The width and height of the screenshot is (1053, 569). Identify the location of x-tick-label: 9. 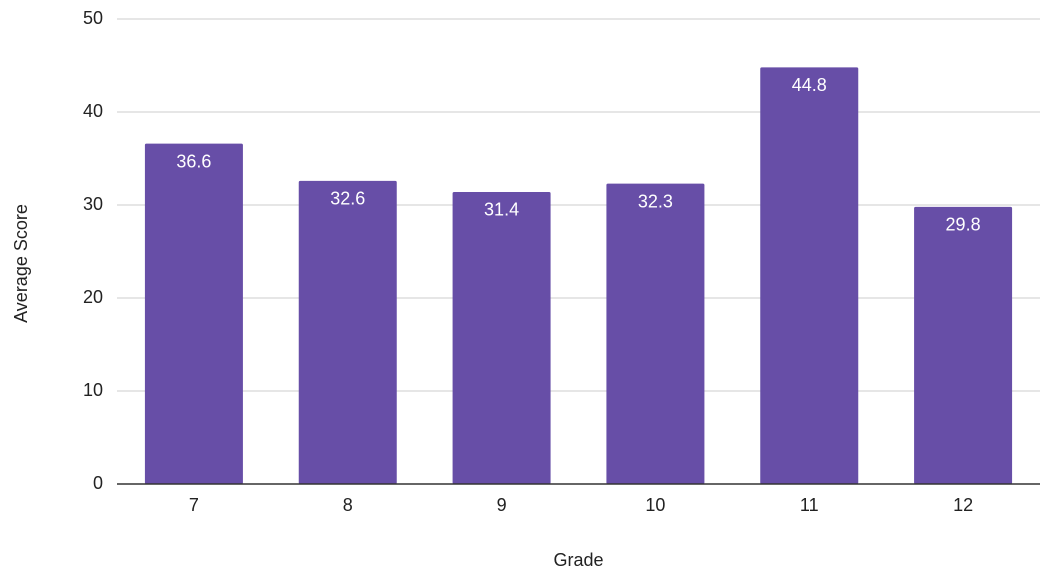
(502, 505).